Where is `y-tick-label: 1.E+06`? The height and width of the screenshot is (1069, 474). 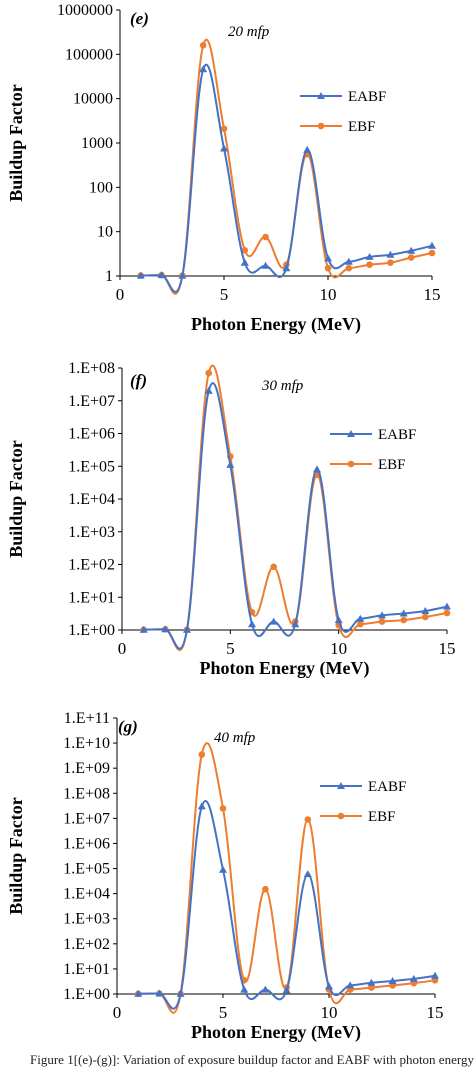
y-tick-label: 1.E+06 is located at coordinates (91, 434).